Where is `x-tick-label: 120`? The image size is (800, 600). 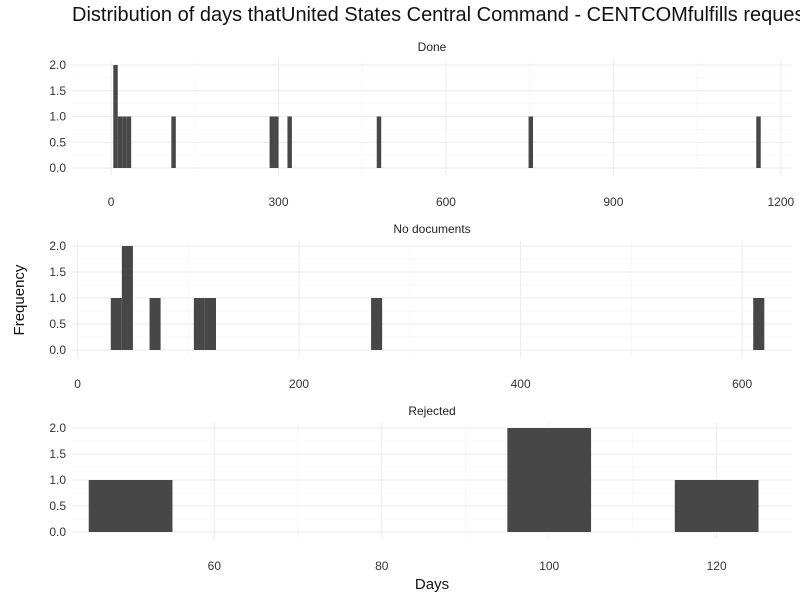 x-tick-label: 120 is located at coordinates (717, 566).